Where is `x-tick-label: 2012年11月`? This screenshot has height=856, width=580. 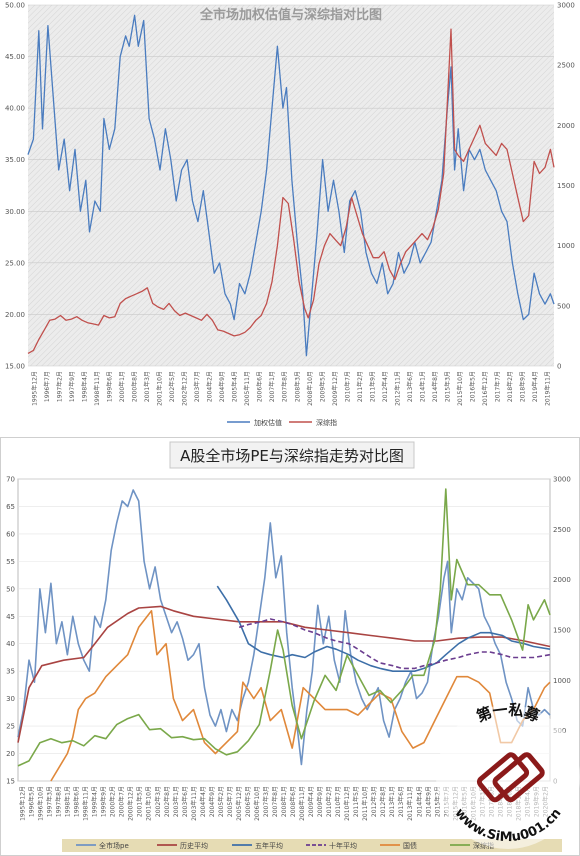
x-tick-label: 2012年11月 is located at coordinates (397, 388).